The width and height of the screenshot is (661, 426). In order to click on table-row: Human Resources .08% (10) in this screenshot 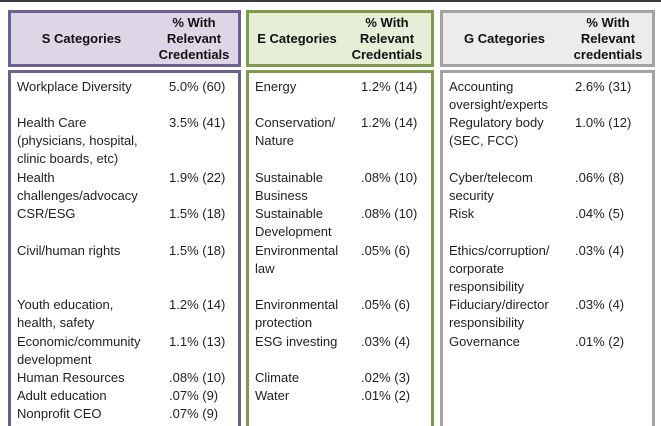, I will do `click(126, 378)`.